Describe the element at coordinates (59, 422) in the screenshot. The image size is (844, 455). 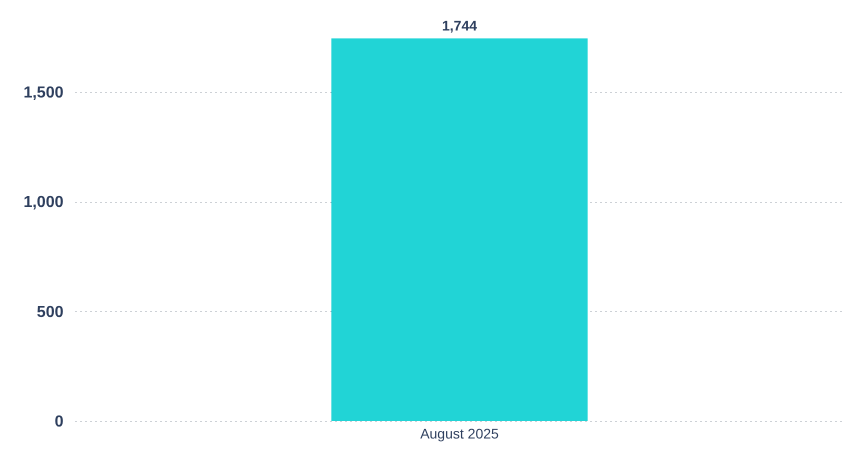
I see `y-tick-label: 0` at that location.